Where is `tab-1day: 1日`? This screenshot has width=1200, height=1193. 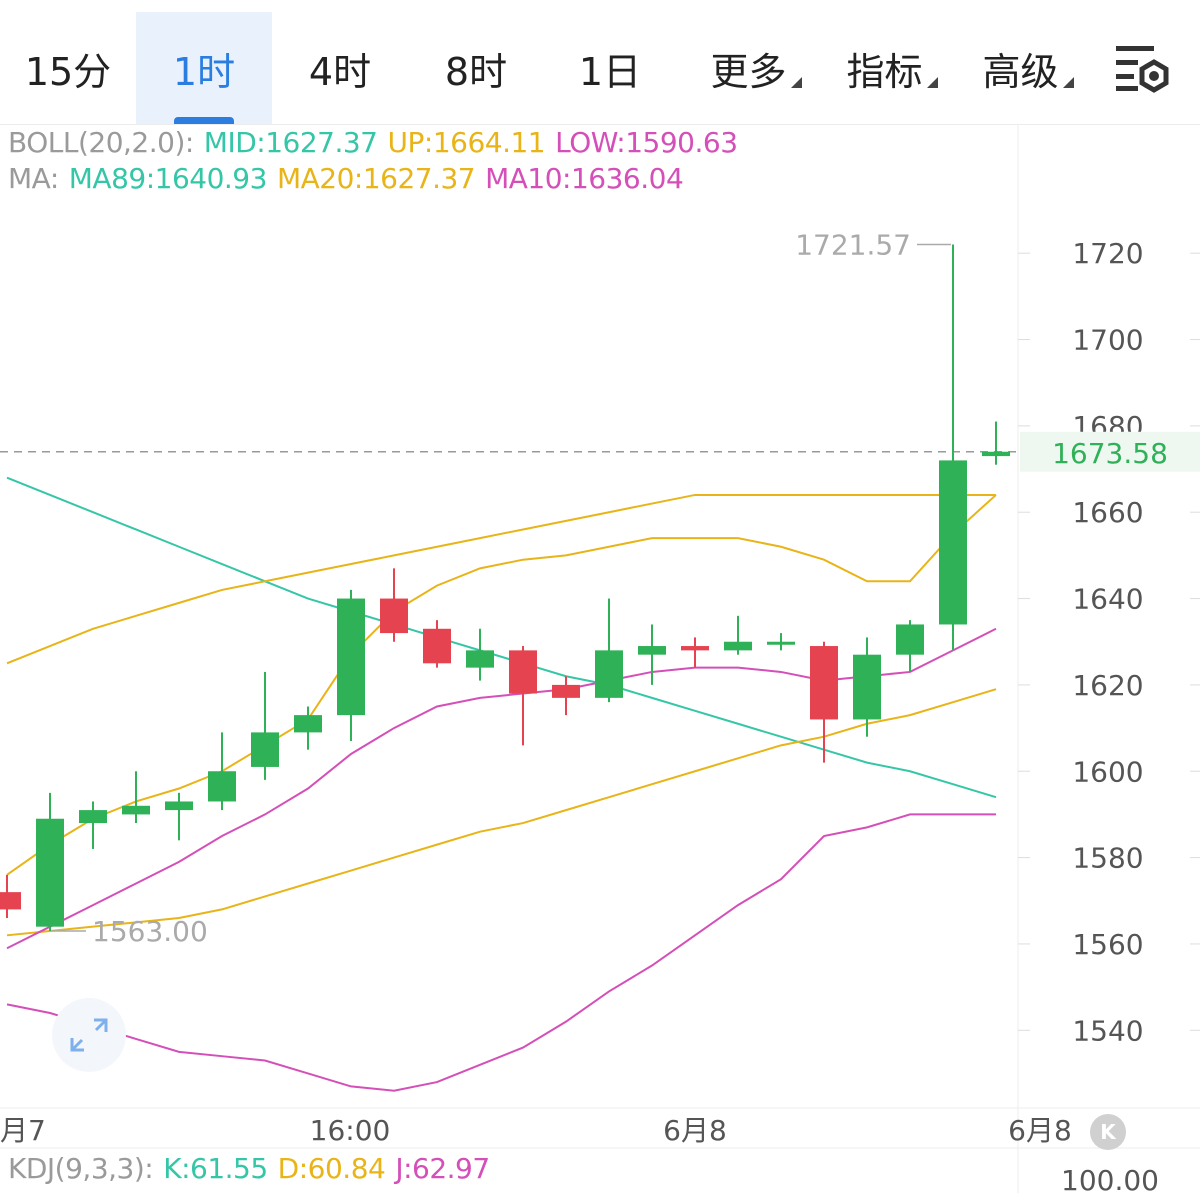 tab-1day: 1日 is located at coordinates (610, 68).